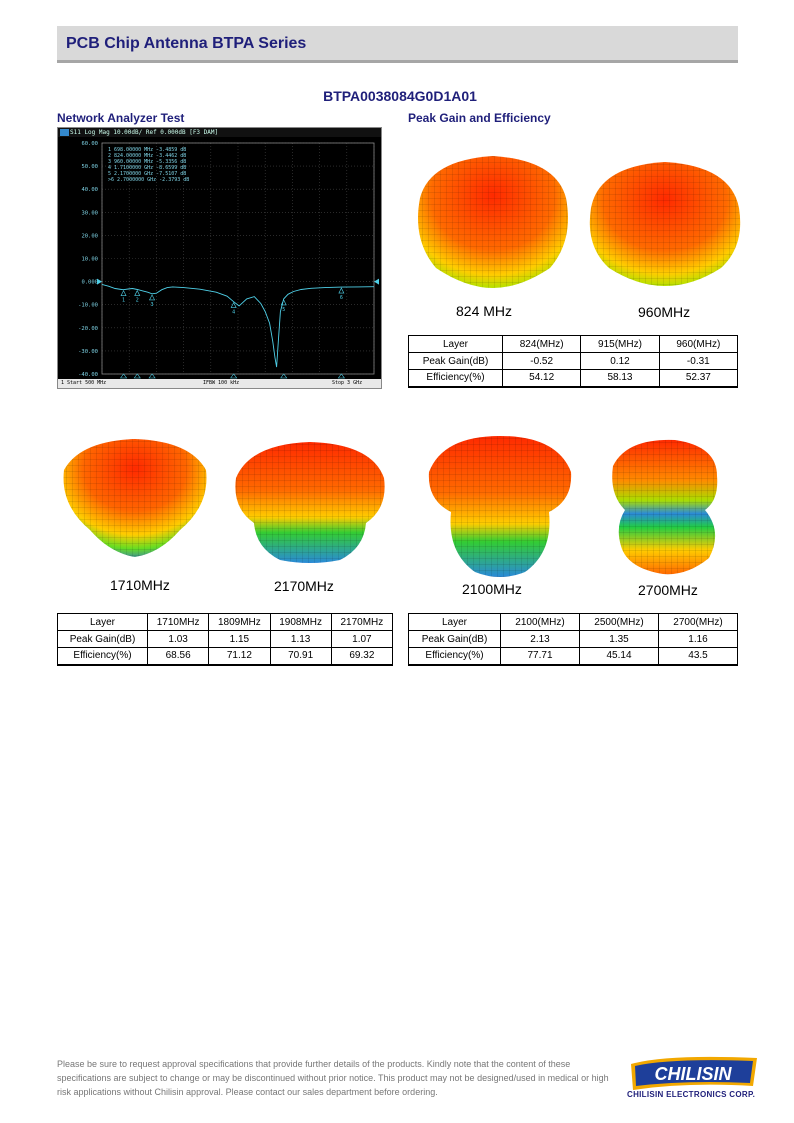 The image size is (794, 1123). What do you see at coordinates (698, 344) in the screenshot?
I see `table-cell: 960(MHz)` at bounding box center [698, 344].